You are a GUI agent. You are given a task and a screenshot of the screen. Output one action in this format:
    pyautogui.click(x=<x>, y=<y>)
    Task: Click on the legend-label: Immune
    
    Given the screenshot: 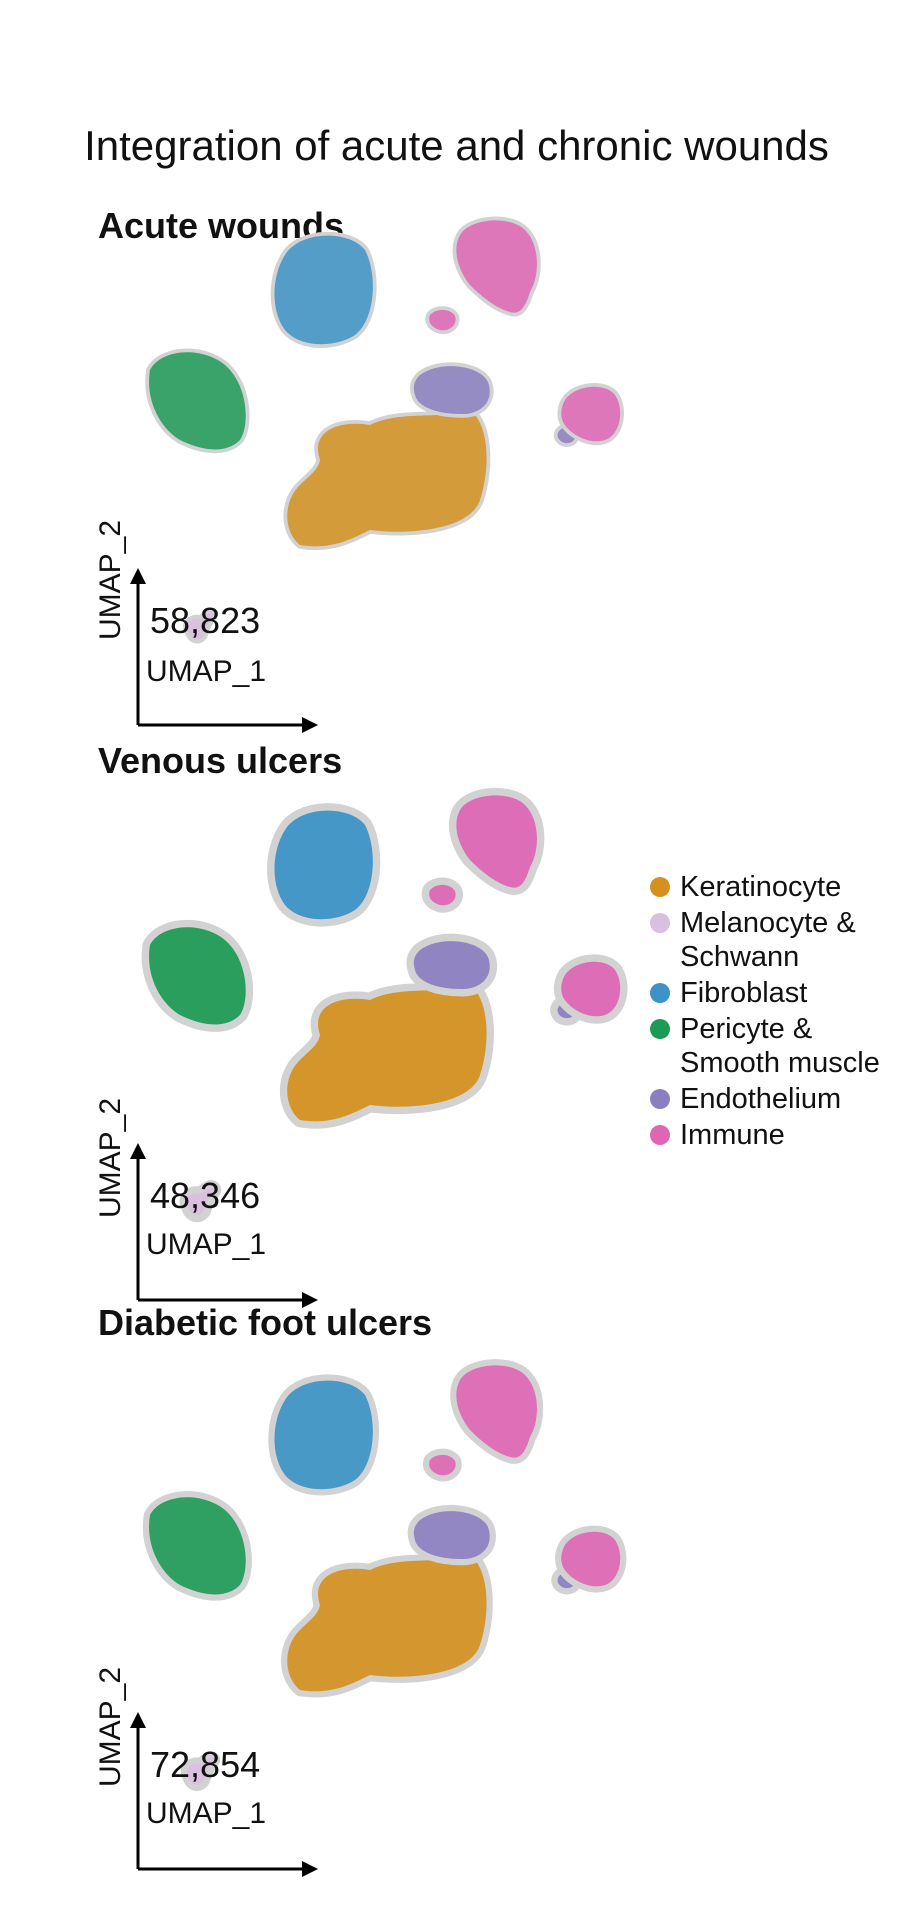 What is the action you would take?
    pyautogui.click(x=732, y=1135)
    